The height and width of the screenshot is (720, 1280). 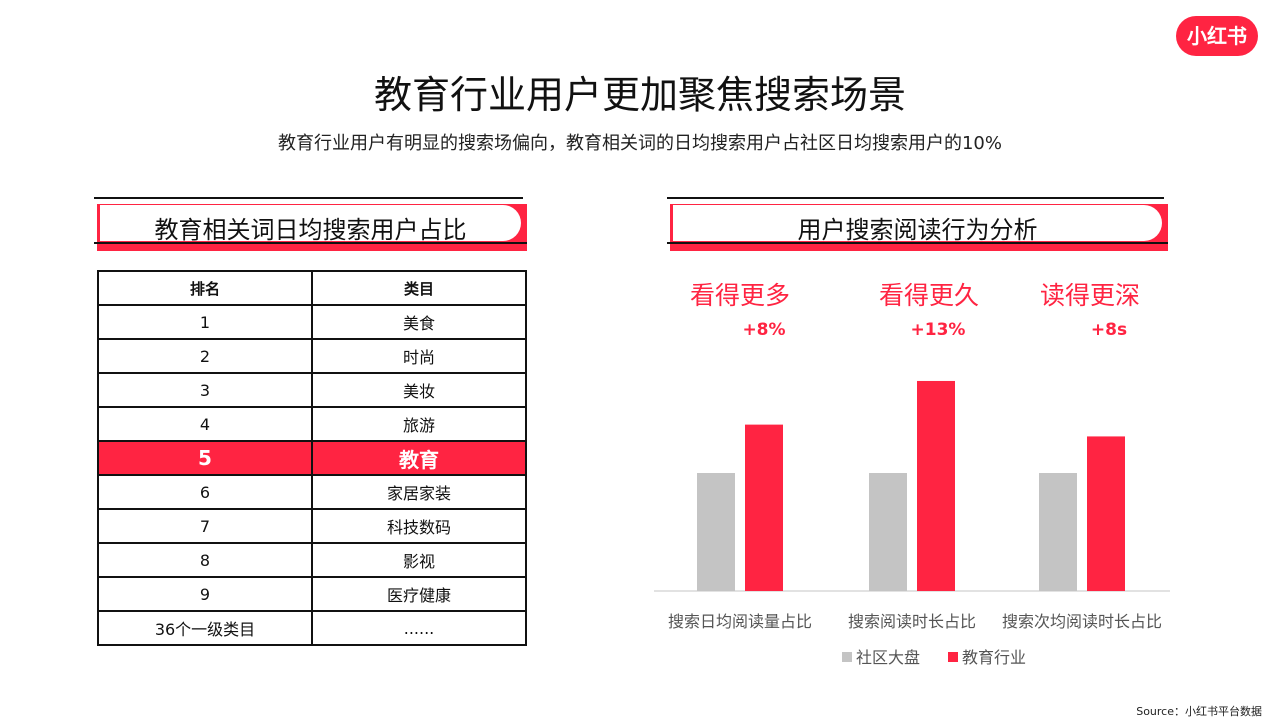 I want to click on table-row: 1 美食, so click(x=312, y=322).